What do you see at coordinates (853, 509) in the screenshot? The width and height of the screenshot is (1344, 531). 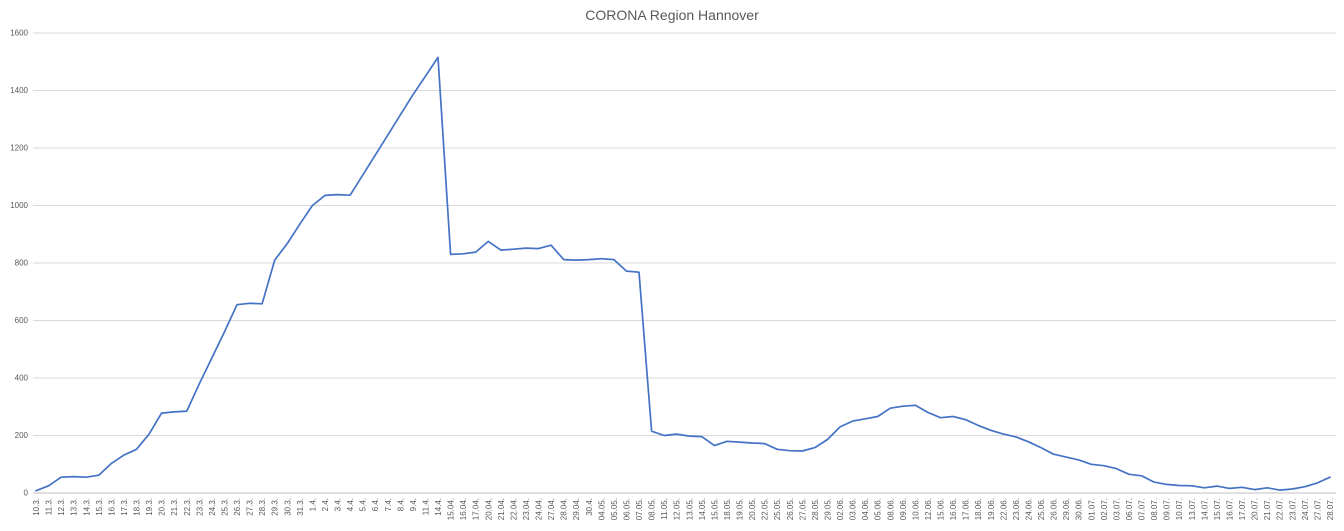 I see `x-tick-label: 03.06.` at bounding box center [853, 509].